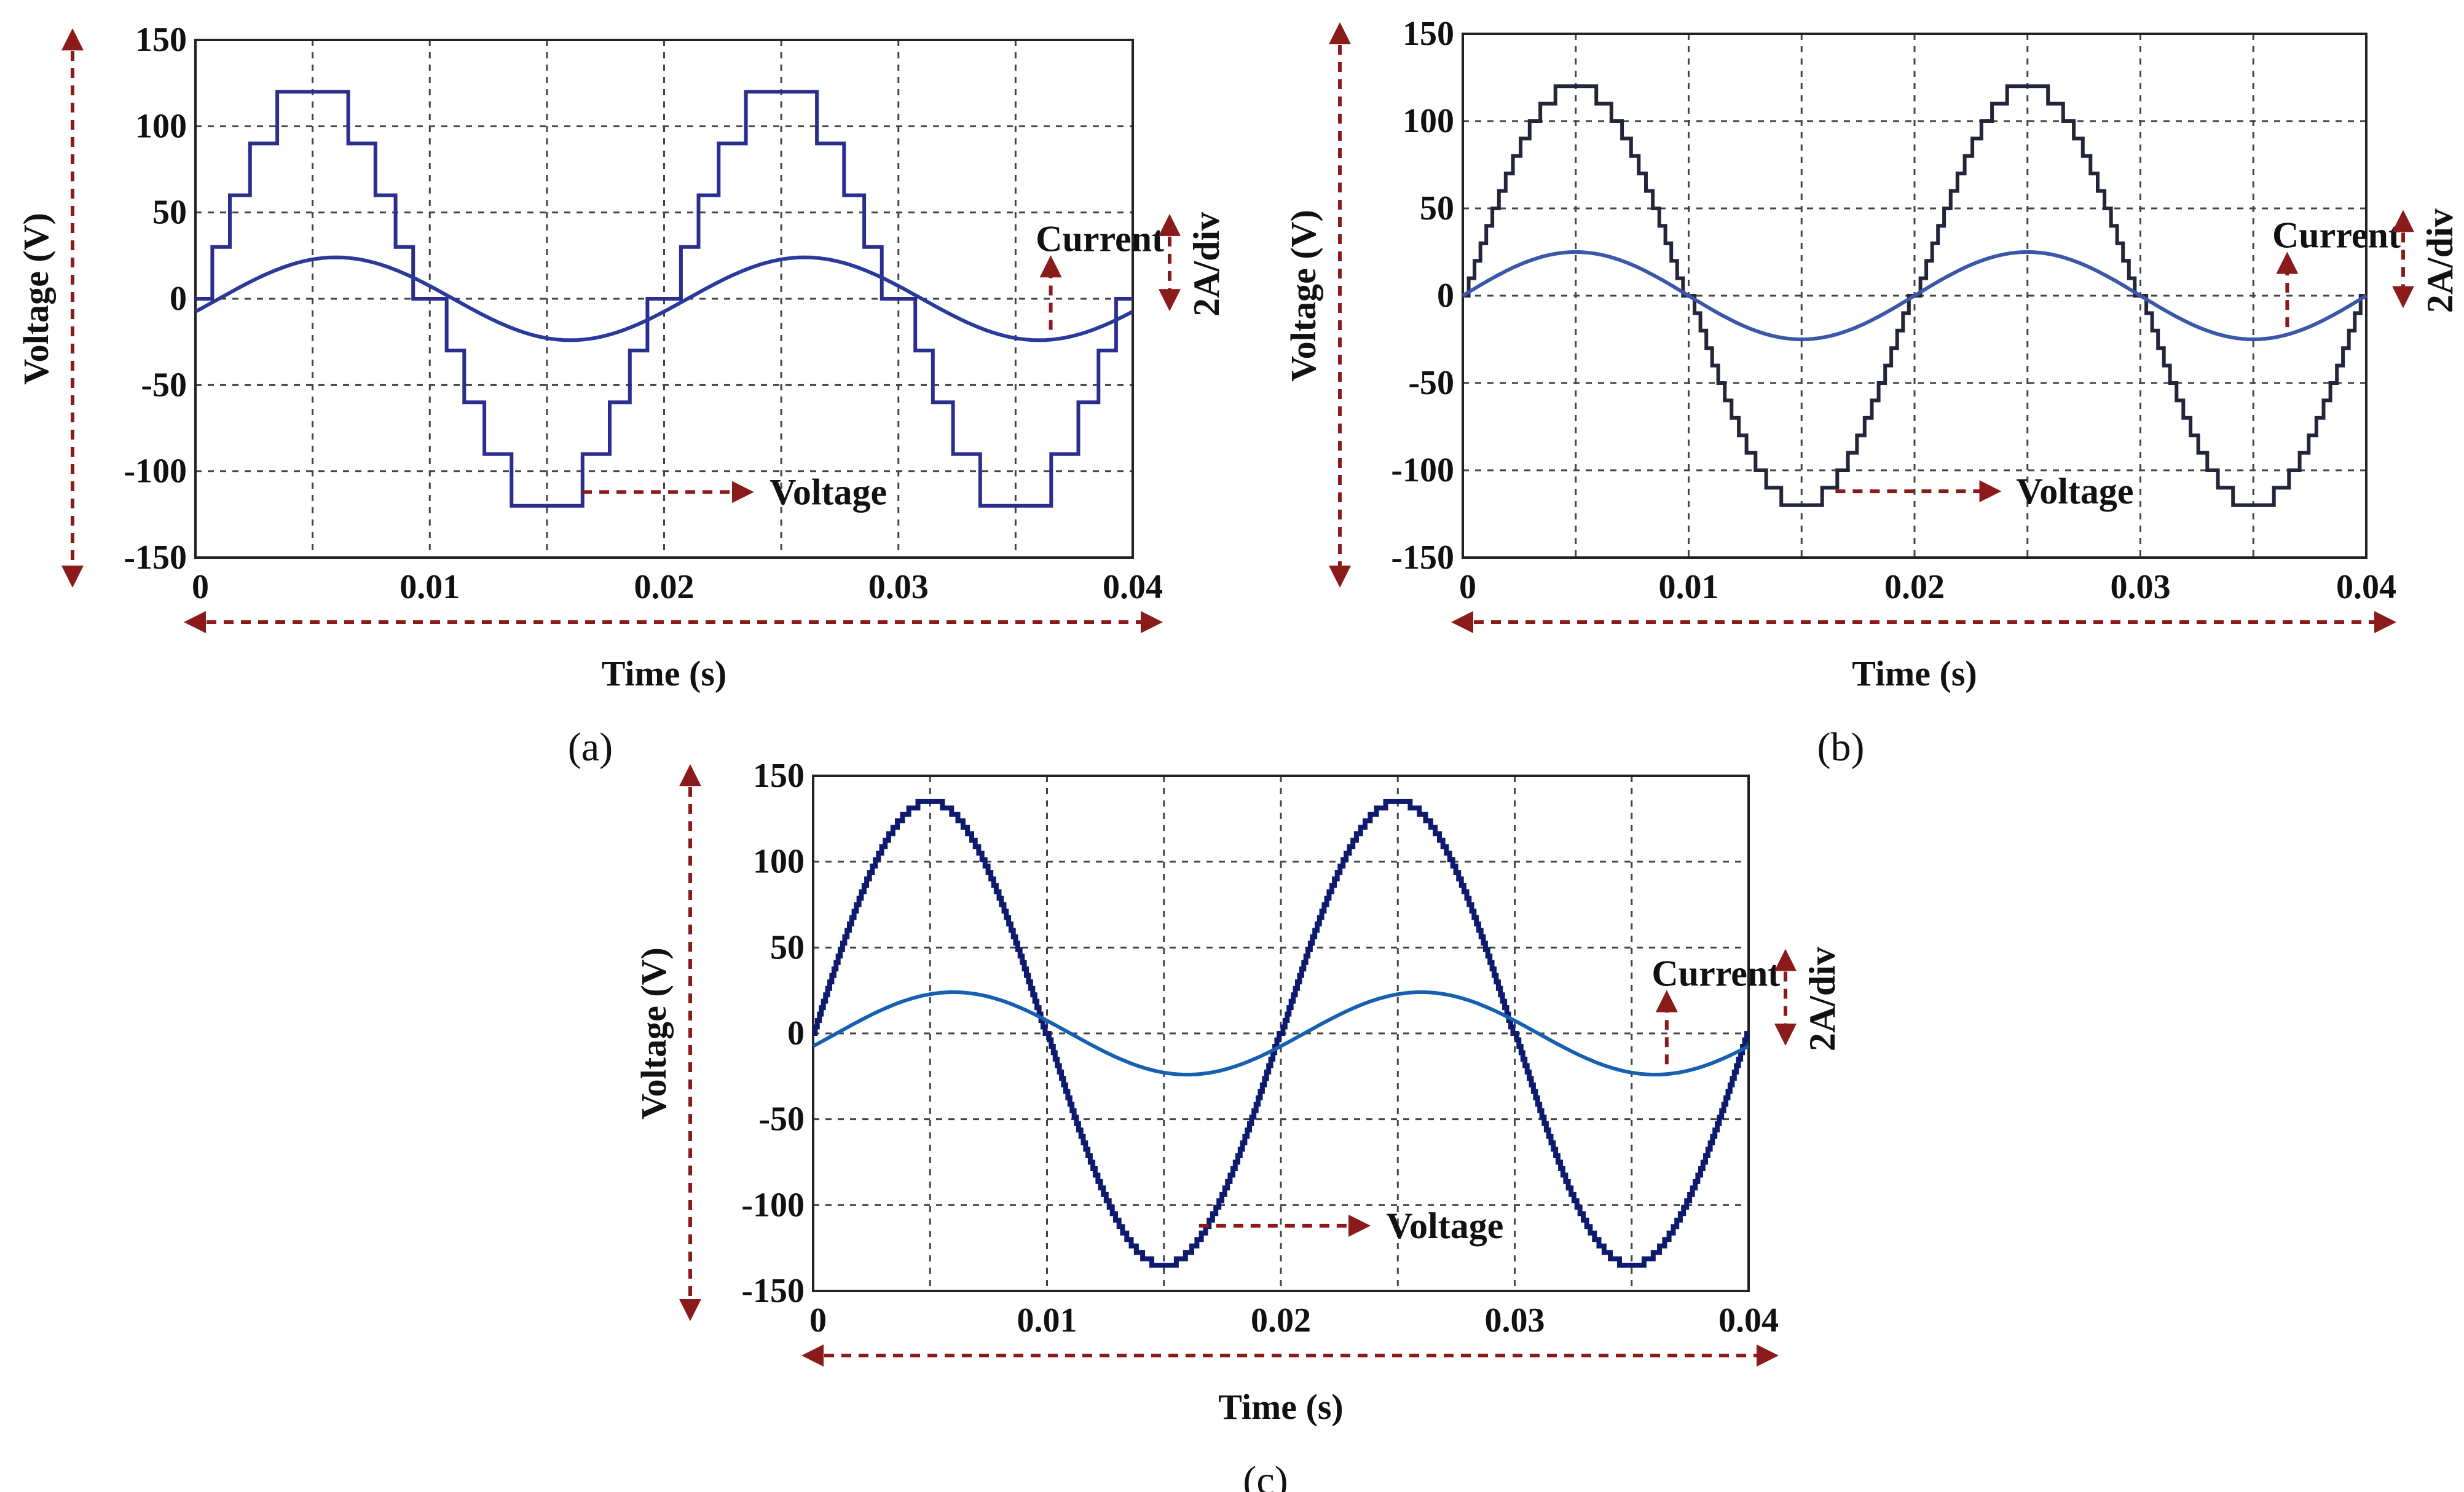  I want to click on panel-label: (c), so click(1265, 1475).